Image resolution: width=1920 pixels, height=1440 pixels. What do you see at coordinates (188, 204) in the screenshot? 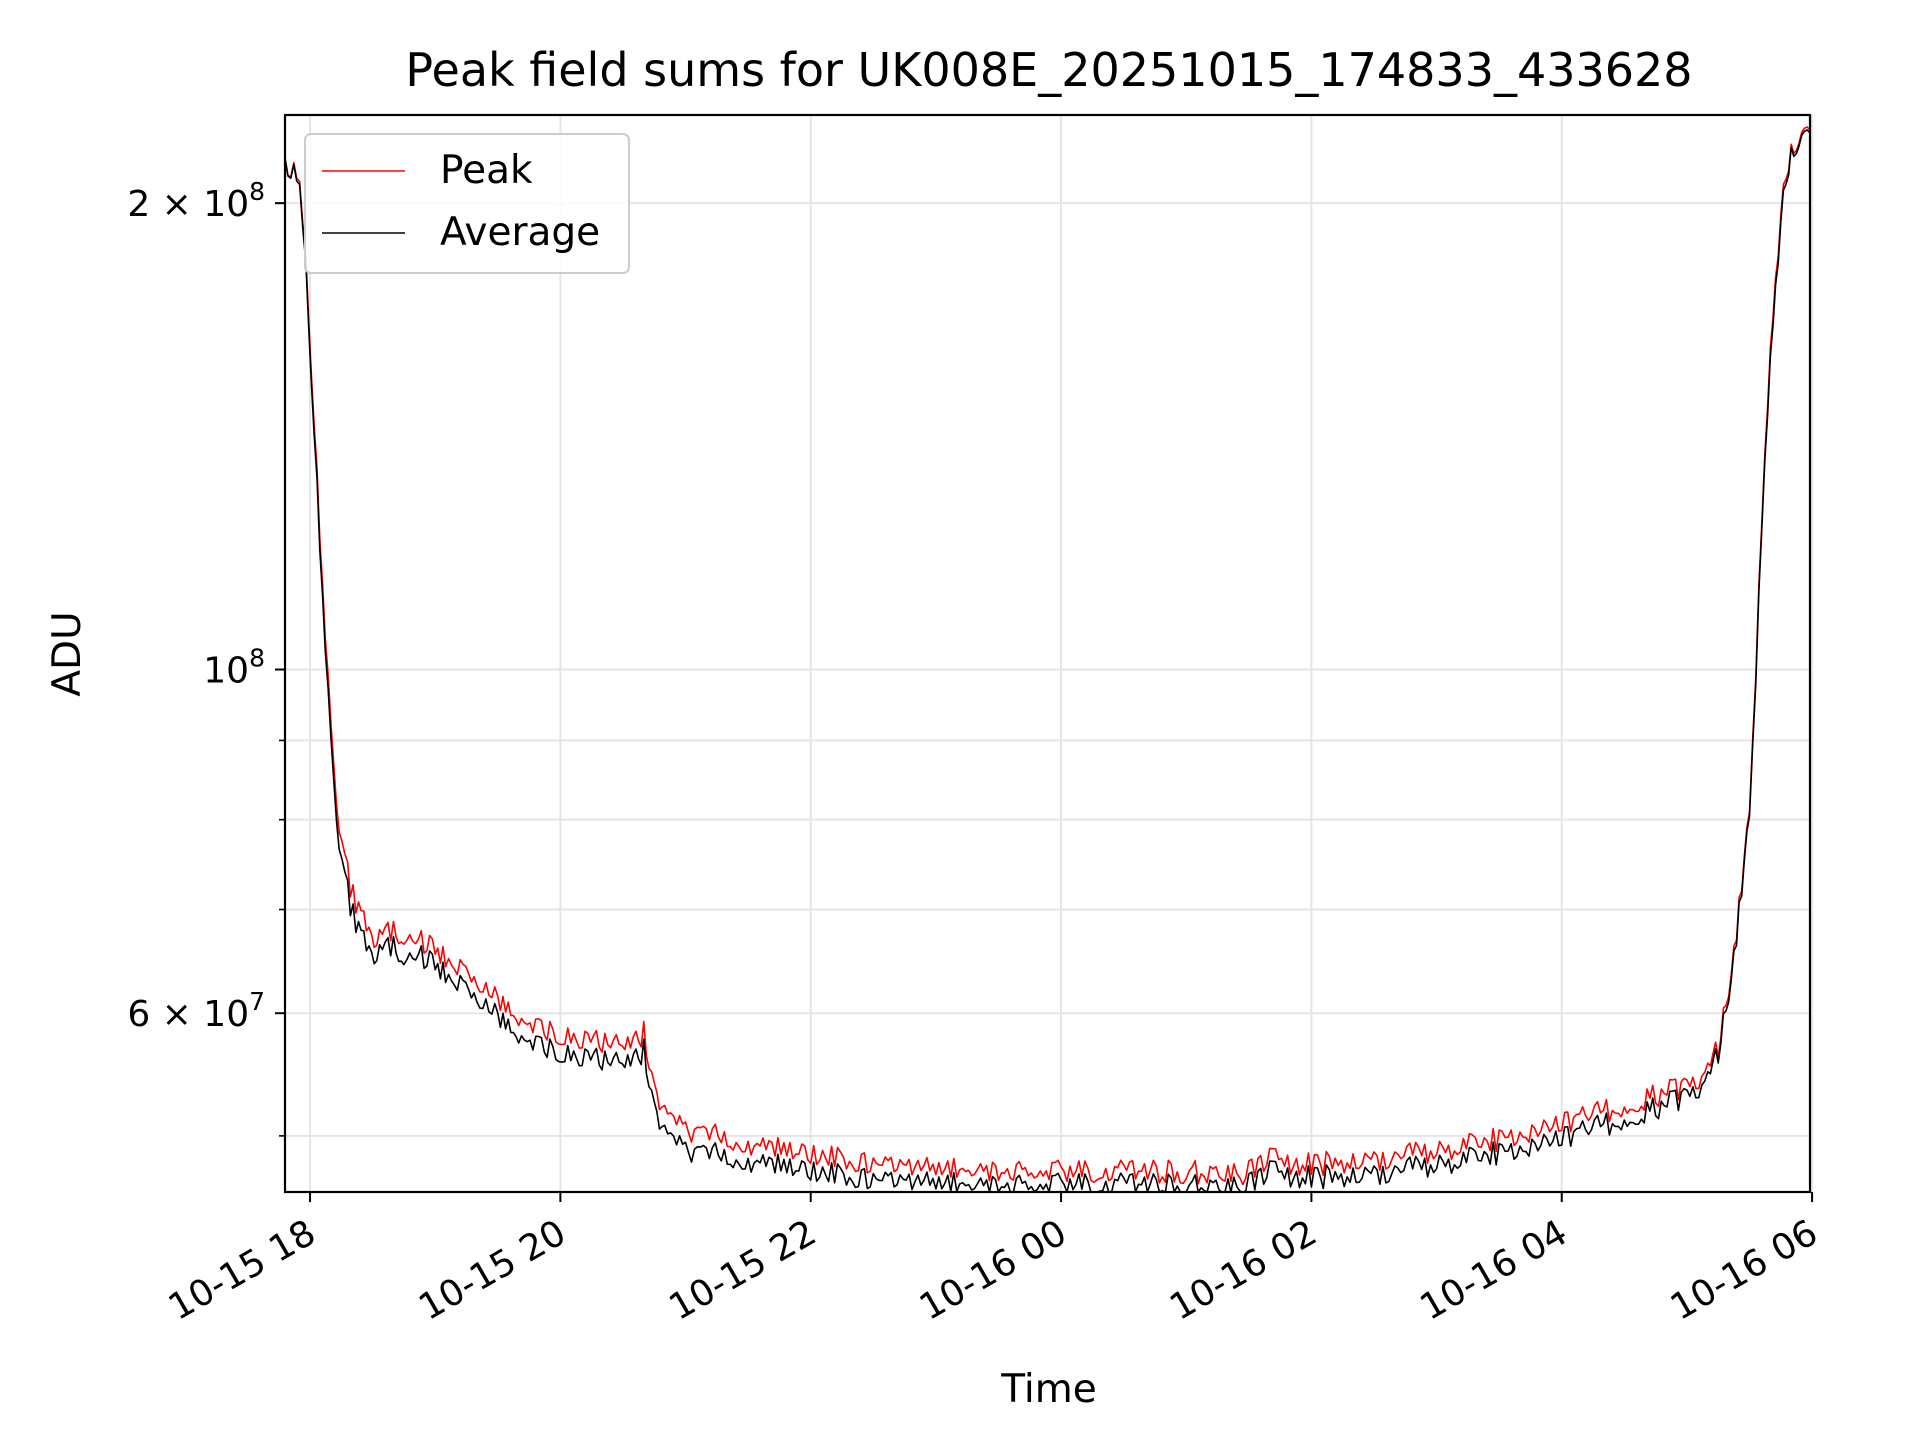
I see `y-tick-label-base: 2 × 10` at bounding box center [188, 204].